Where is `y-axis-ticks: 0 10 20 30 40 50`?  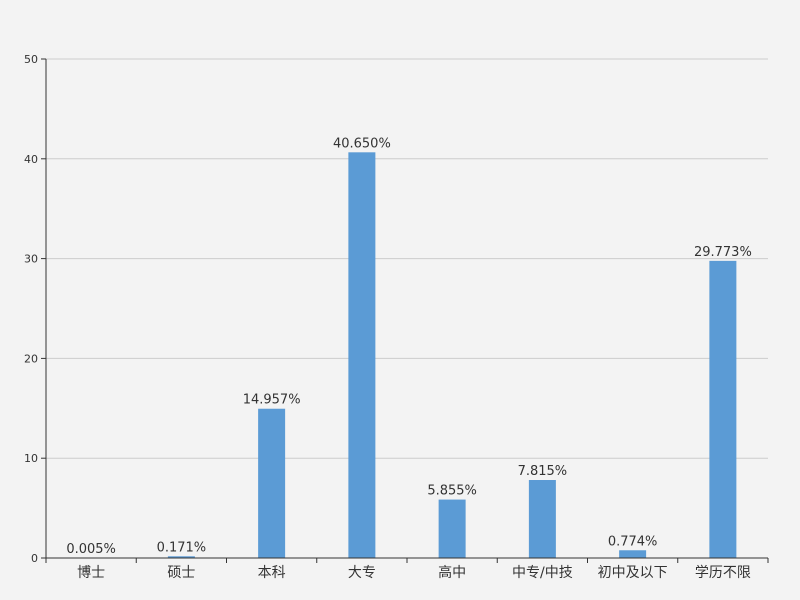
y-axis-ticks: 0 10 20 30 40 50 is located at coordinates (35, 309).